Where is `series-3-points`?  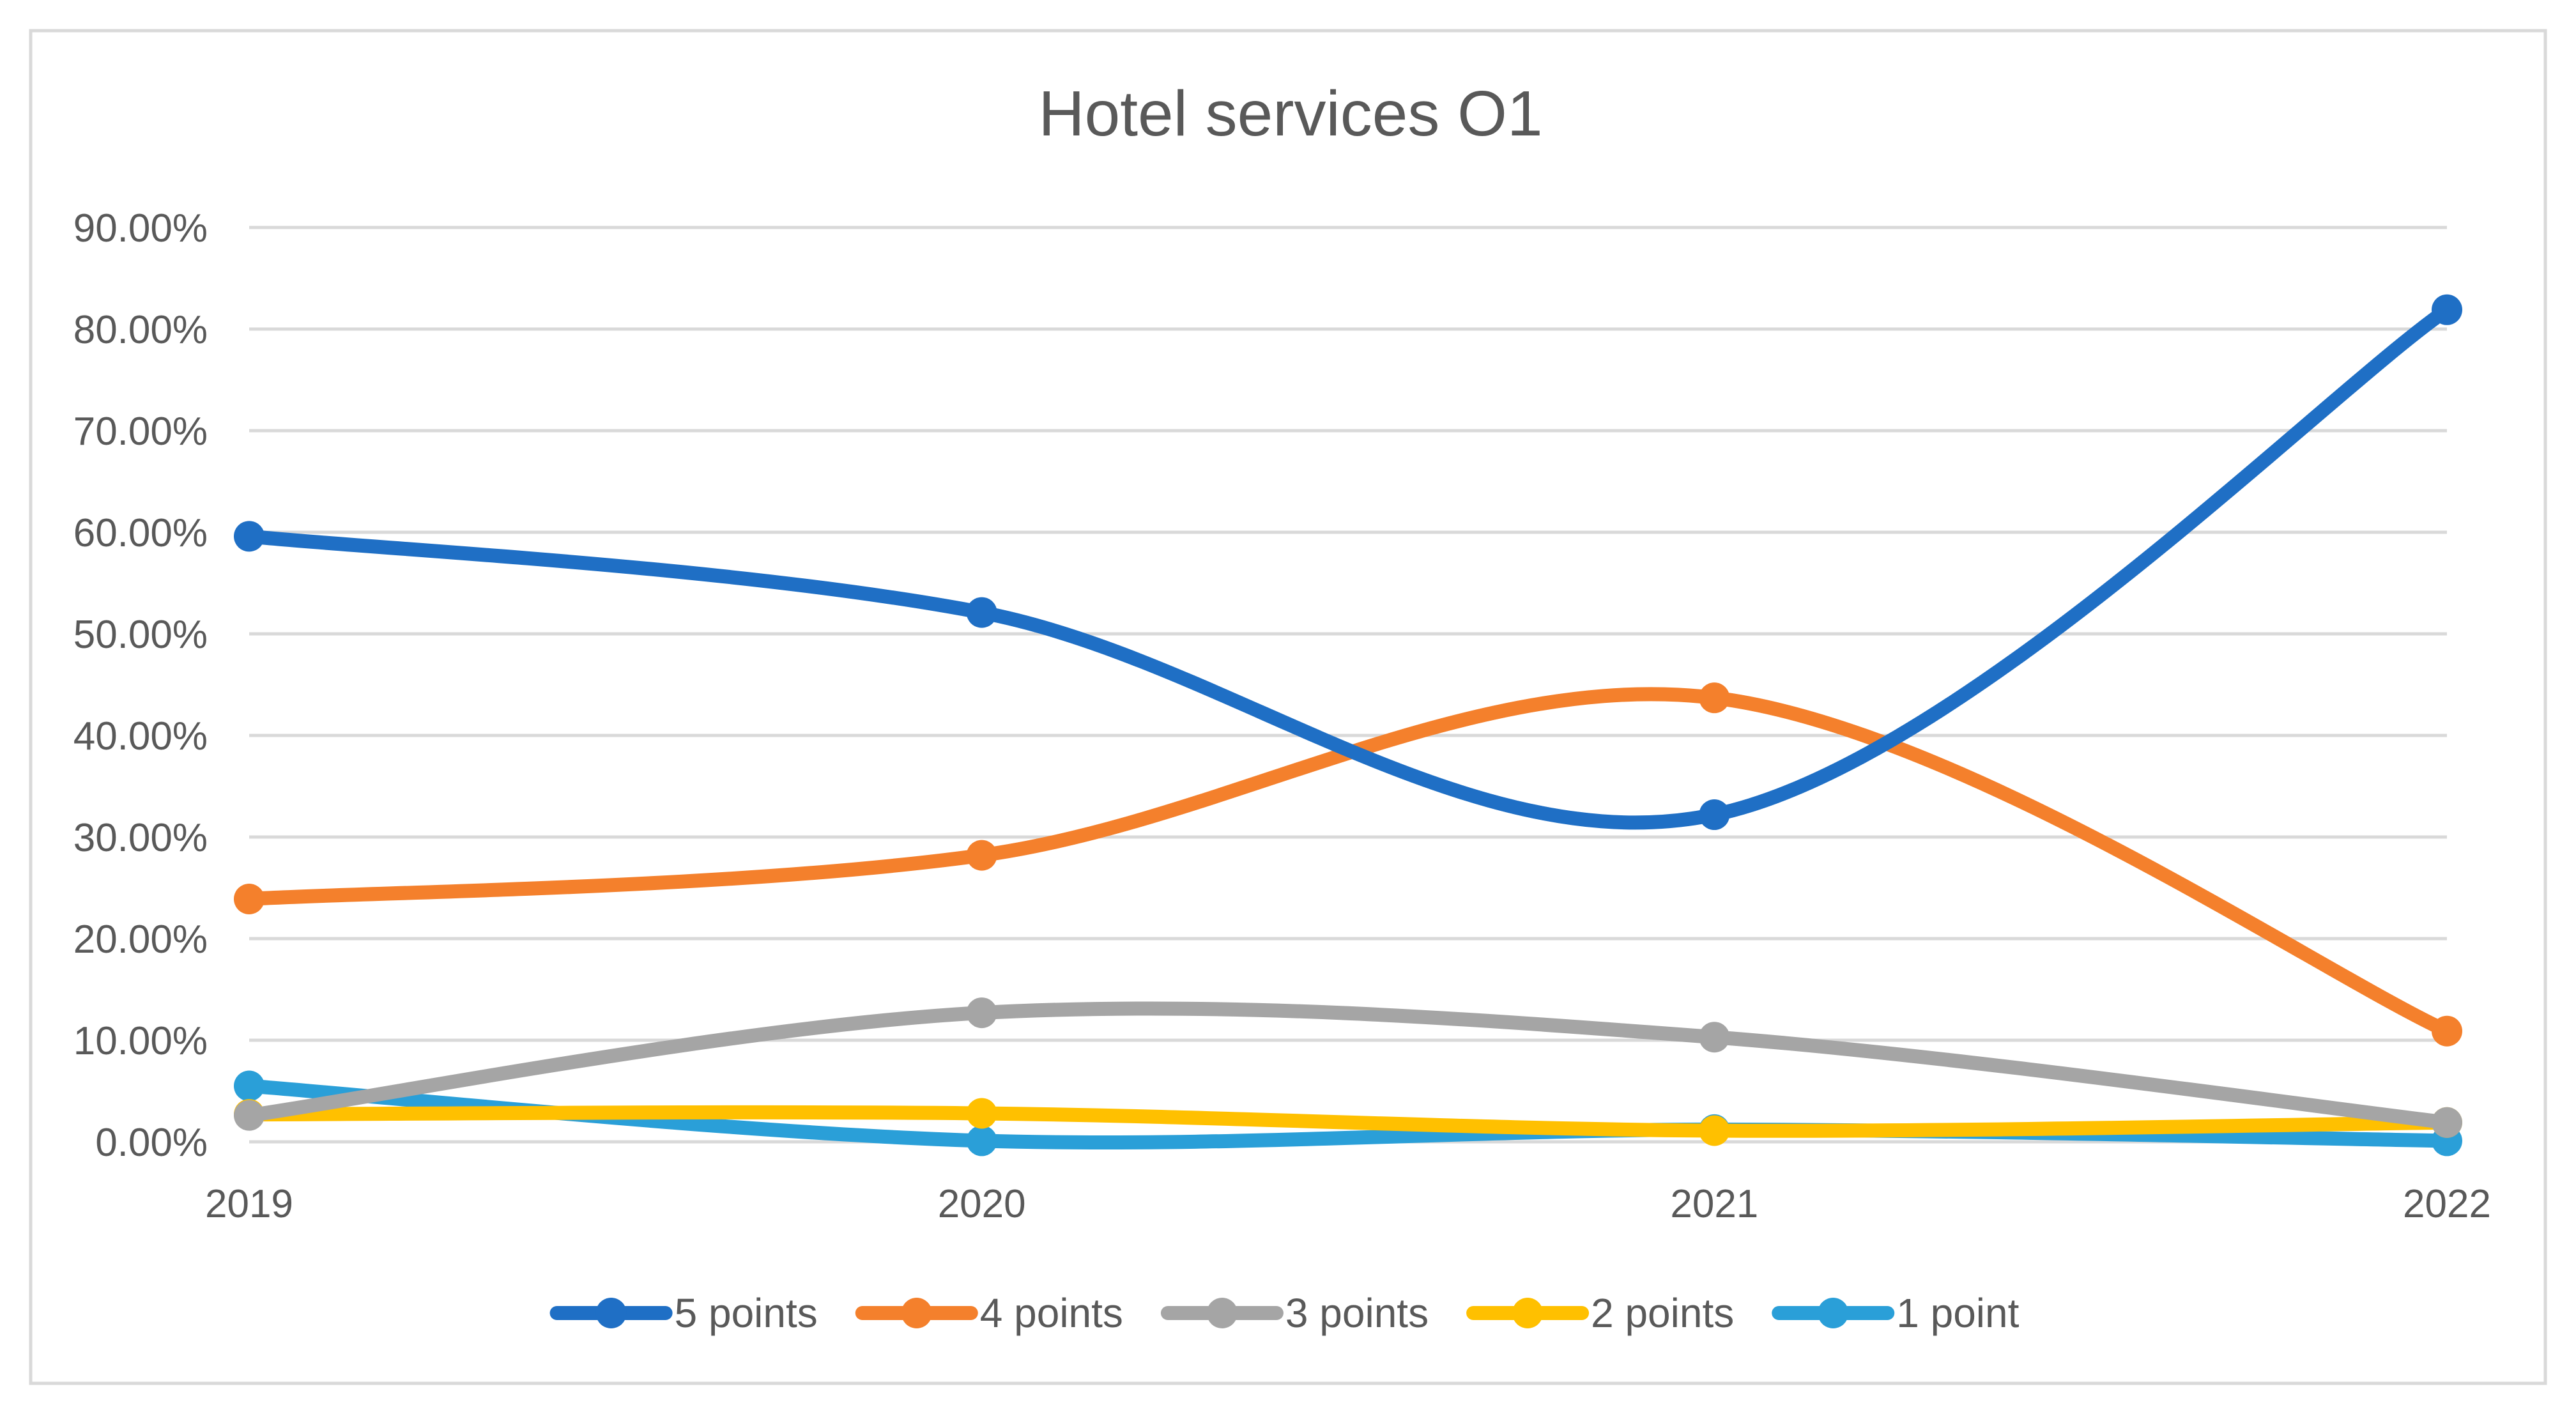 series-3-points is located at coordinates (1348, 1068).